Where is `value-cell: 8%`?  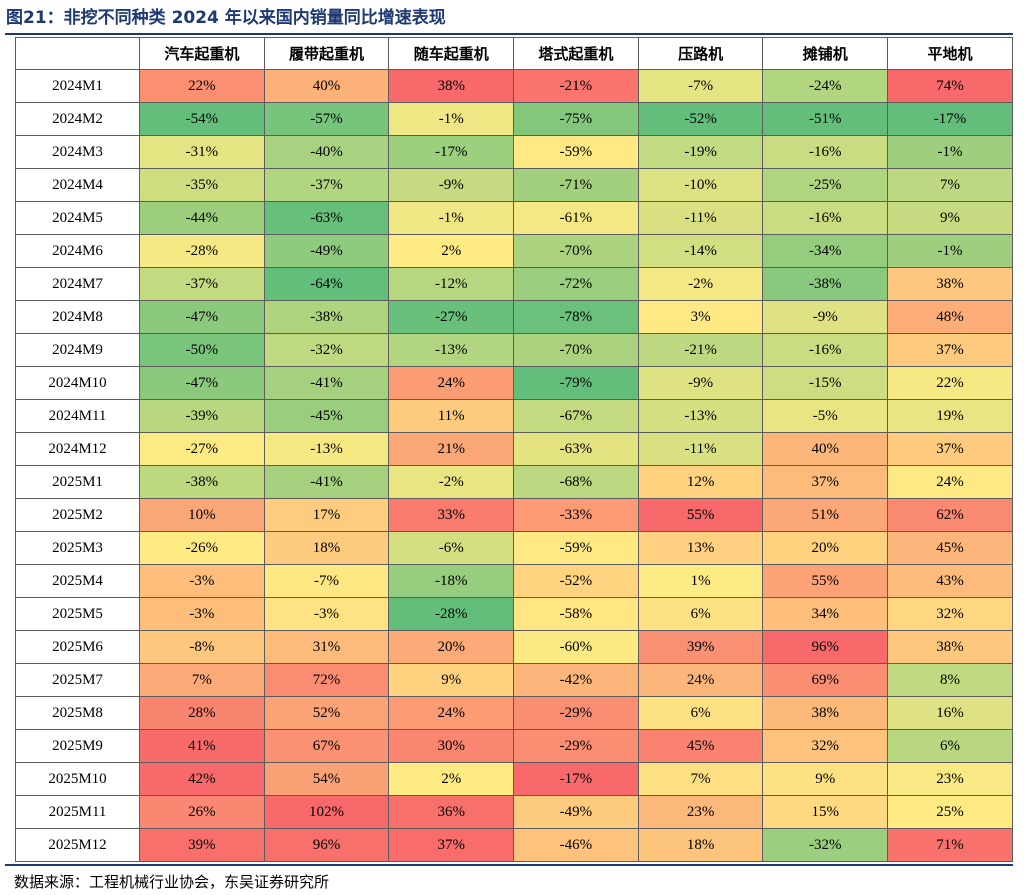 value-cell: 8% is located at coordinates (950, 680).